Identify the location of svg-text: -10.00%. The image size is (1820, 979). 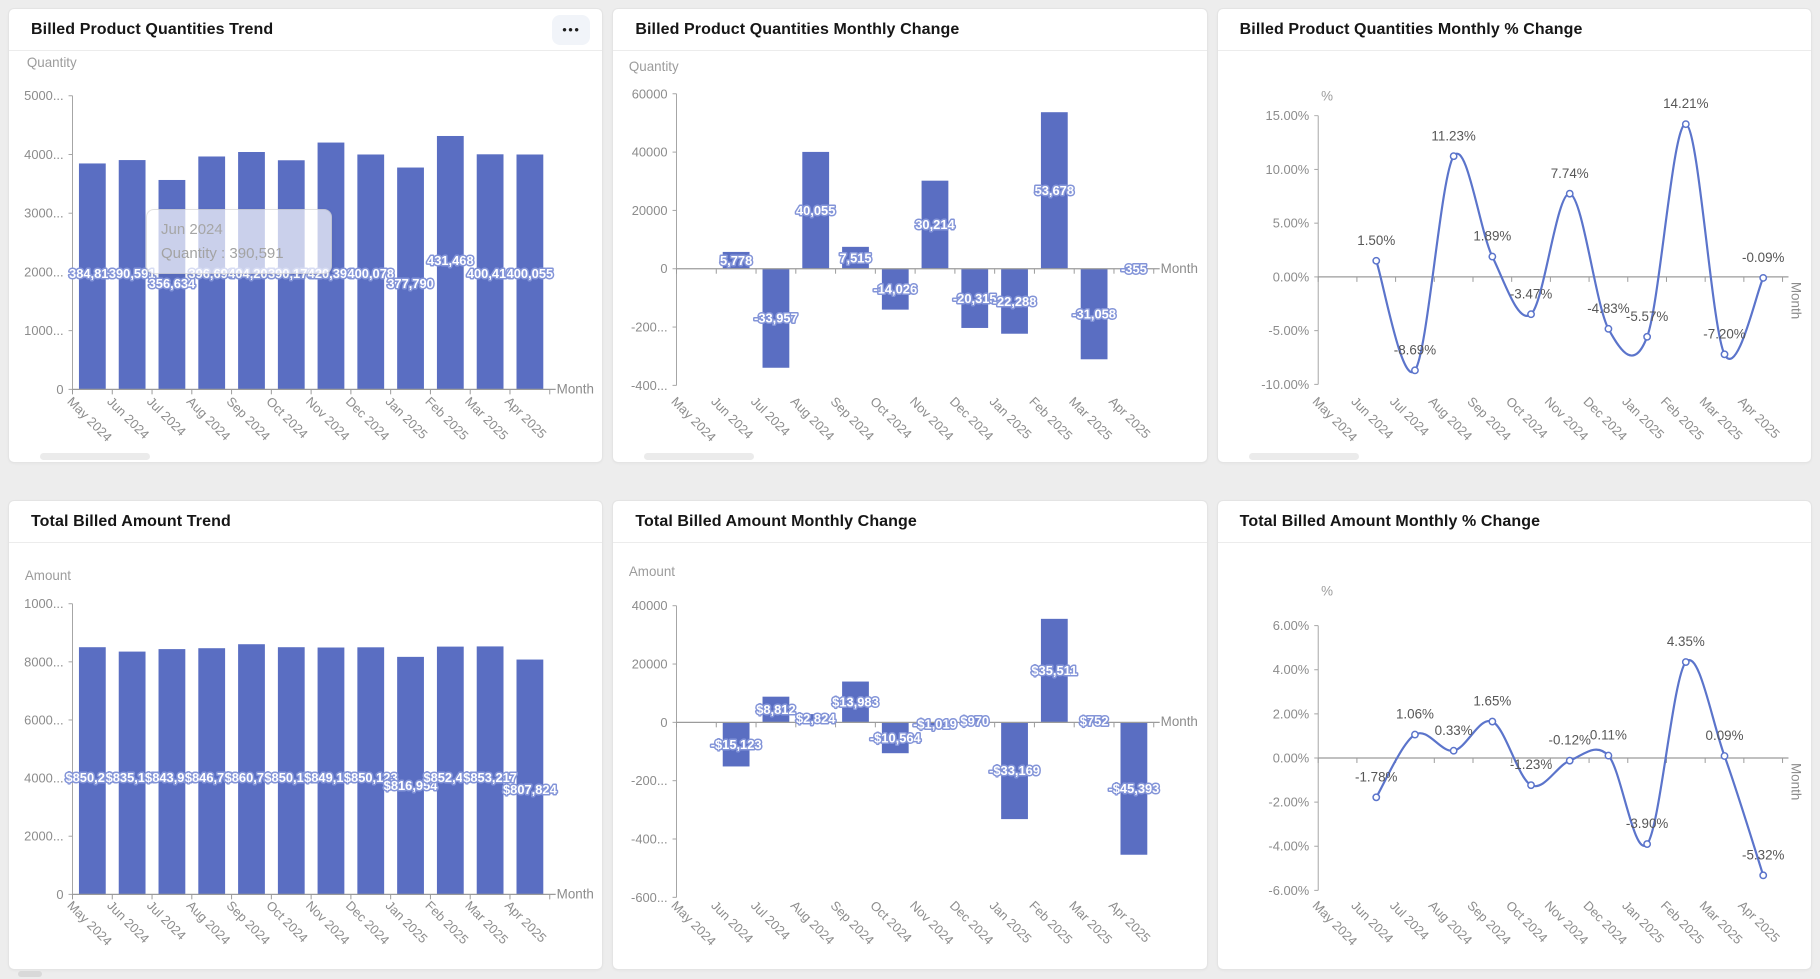
(1285, 384).